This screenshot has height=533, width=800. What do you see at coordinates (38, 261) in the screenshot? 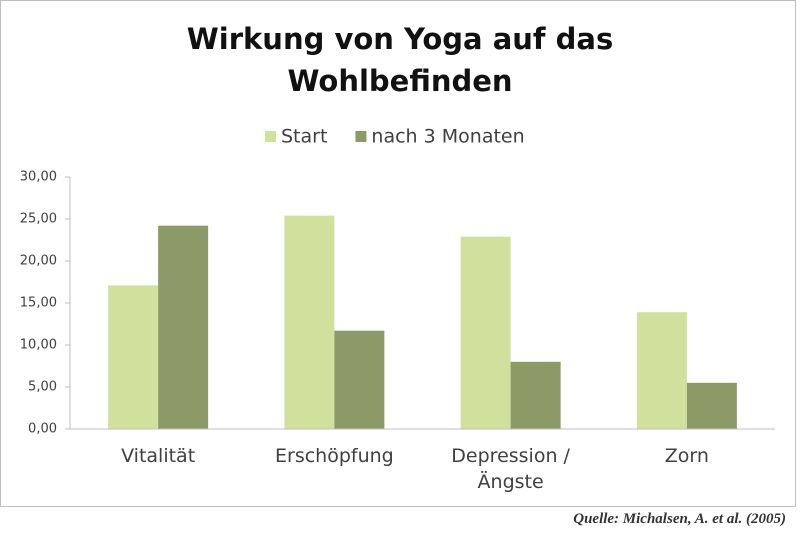
I see `y-tick-label: 20,00` at bounding box center [38, 261].